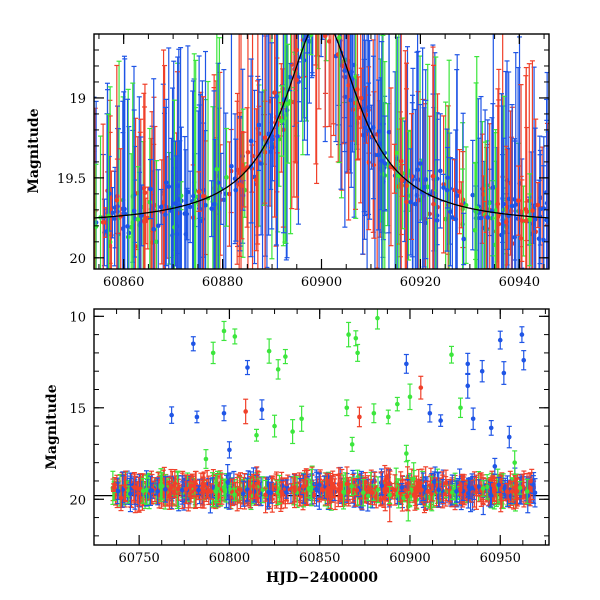  What do you see at coordinates (77, 99) in the screenshot?
I see `top-y-tick-label: 19` at bounding box center [77, 99].